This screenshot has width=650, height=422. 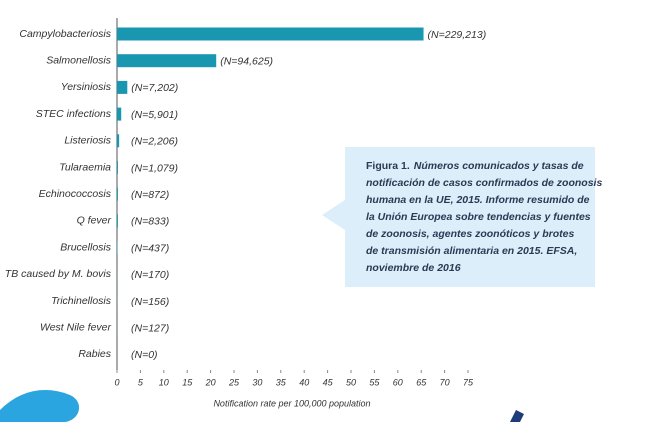 What do you see at coordinates (187, 382) in the screenshot?
I see `x-tick-label: 15` at bounding box center [187, 382].